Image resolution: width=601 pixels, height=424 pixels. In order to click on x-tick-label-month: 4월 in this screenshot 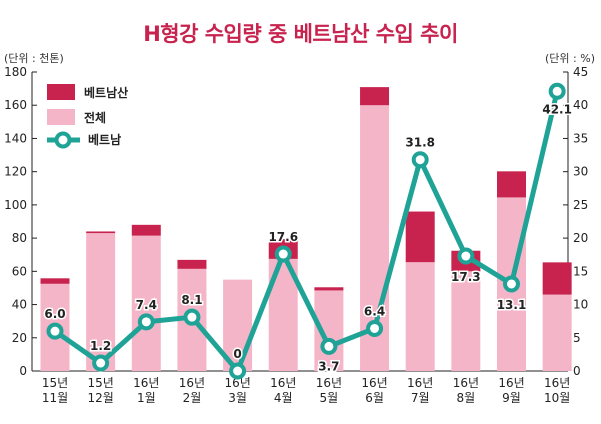, I will do `click(283, 398)`.